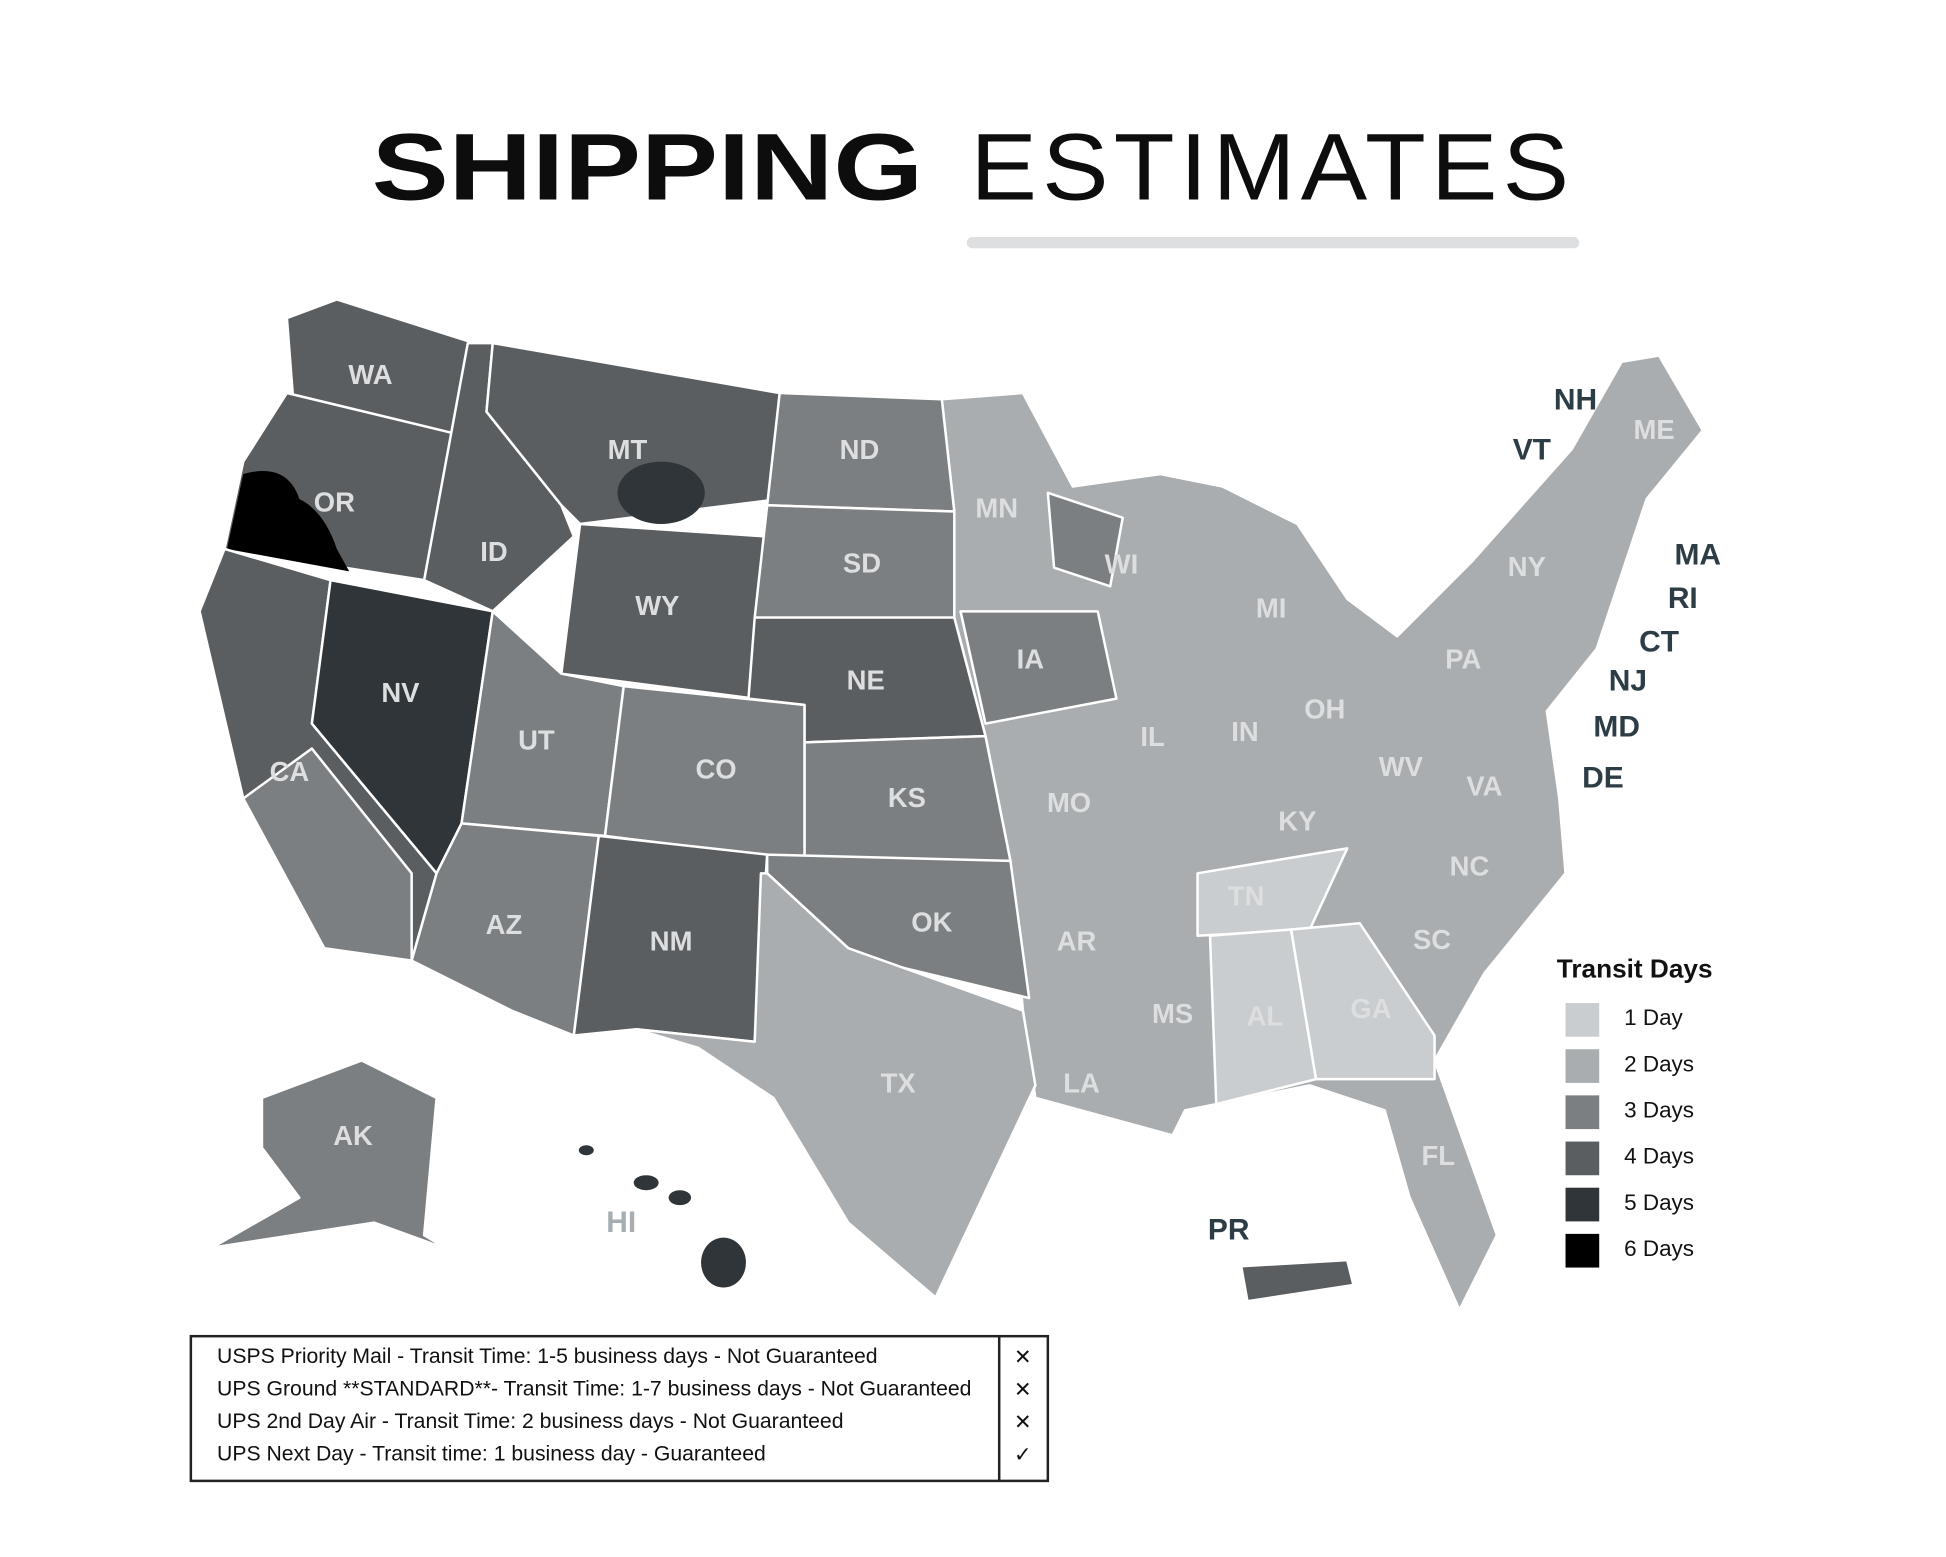  I want to click on state-label: ND, so click(860, 449).